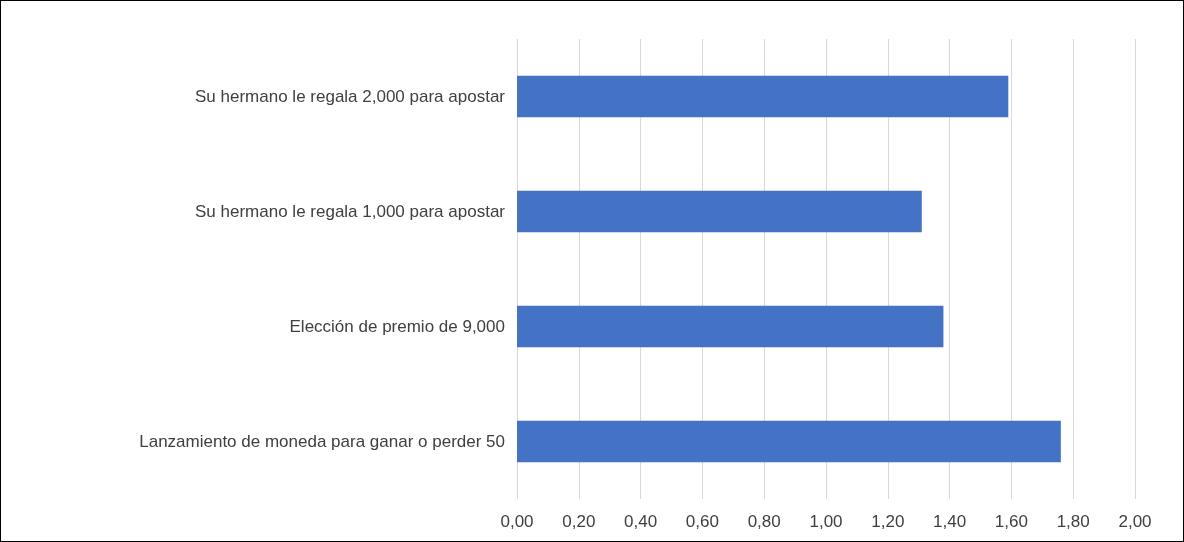 This screenshot has width=1184, height=542. Describe the element at coordinates (322, 441) in the screenshot. I see `y-tick-label: Lanzamiento de moneda para ganar o perder 50` at that location.